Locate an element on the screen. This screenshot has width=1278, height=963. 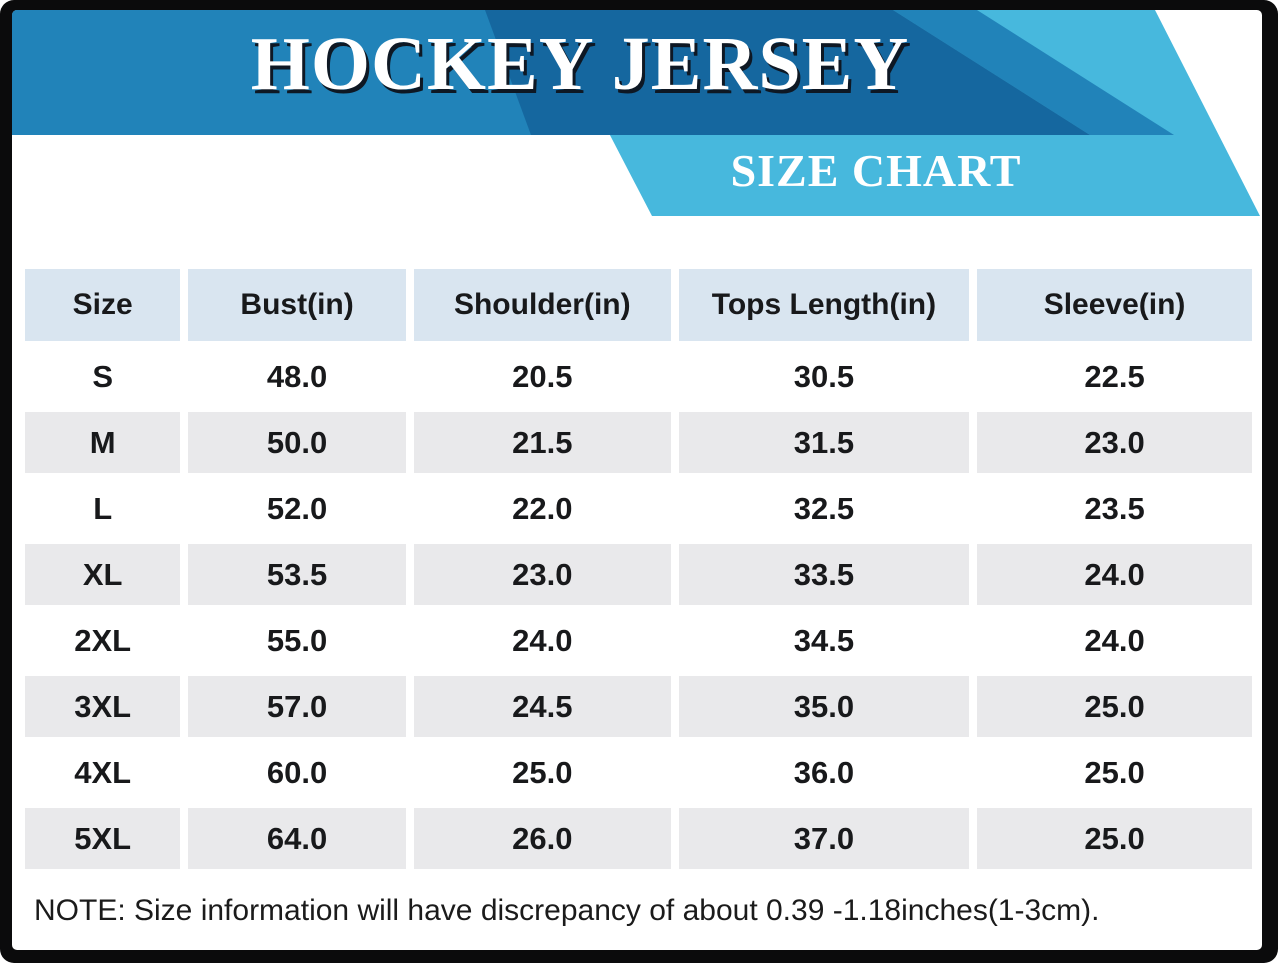
table-row: 3XL 57.0 24.5 35.0 25.0 is located at coordinates (638, 706).